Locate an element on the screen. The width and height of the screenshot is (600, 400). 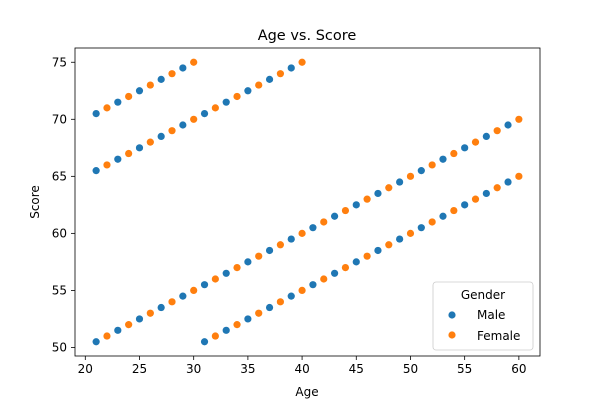
x-axis: 20 25 30 35 40 45 50 55 60 is located at coordinates (302, 366).